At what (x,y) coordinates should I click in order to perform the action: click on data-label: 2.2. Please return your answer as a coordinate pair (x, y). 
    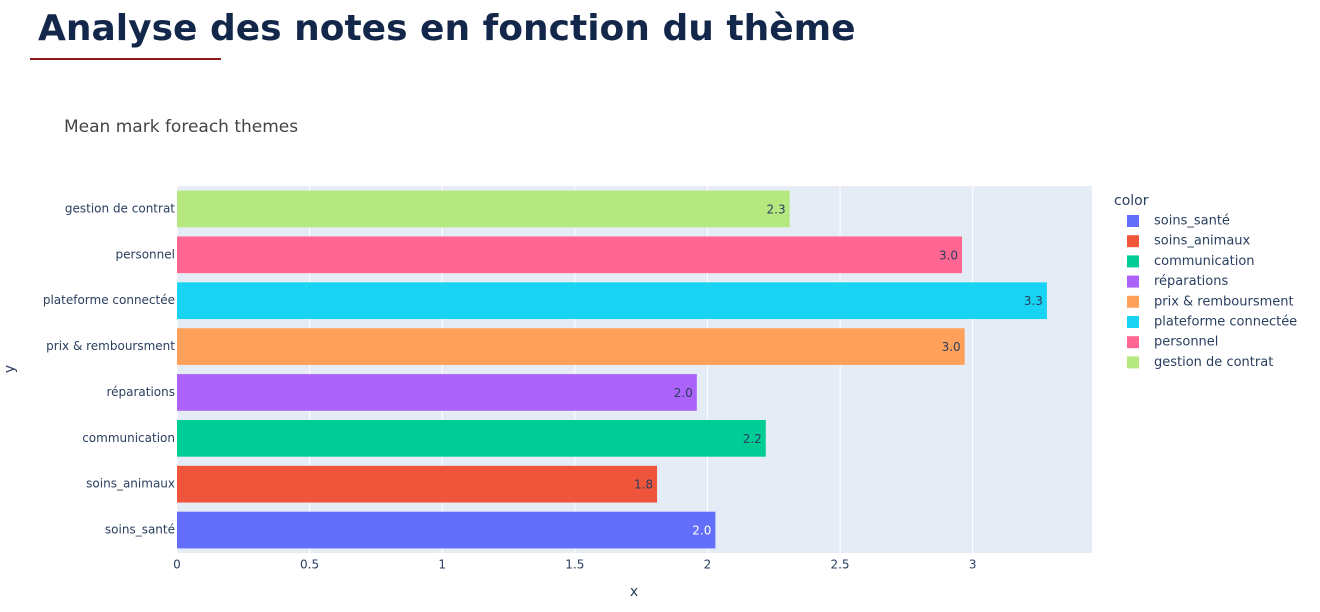
    Looking at the image, I should click on (752, 439).